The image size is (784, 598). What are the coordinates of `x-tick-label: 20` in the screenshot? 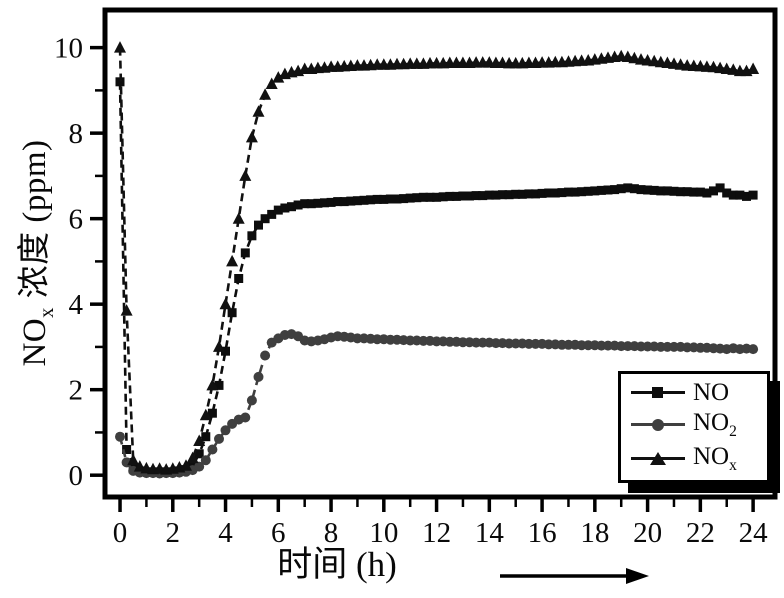 It's located at (647, 533).